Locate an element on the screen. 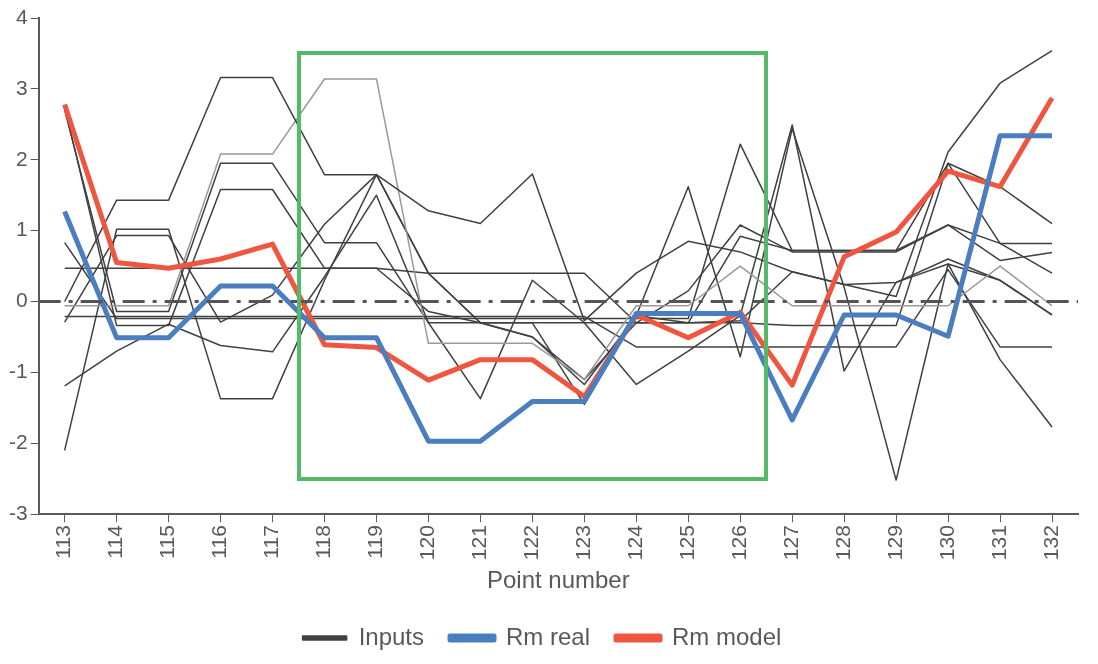  y-tick-label: 3 is located at coordinates (21, 87).